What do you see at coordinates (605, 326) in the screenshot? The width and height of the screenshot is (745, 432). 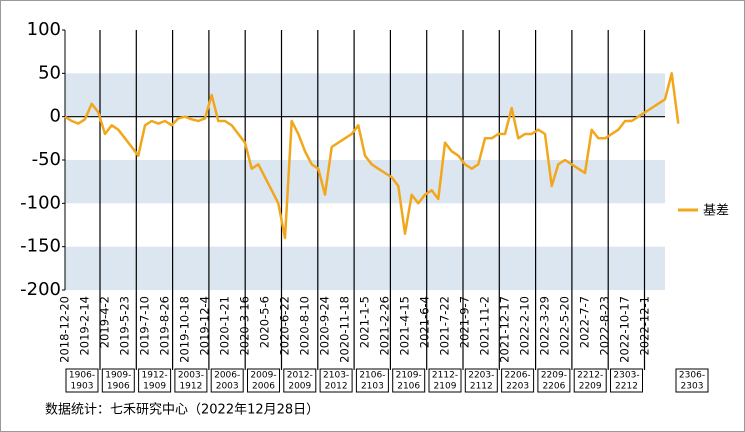 I see `x-tick-label: 2022-8-23` at bounding box center [605, 326].